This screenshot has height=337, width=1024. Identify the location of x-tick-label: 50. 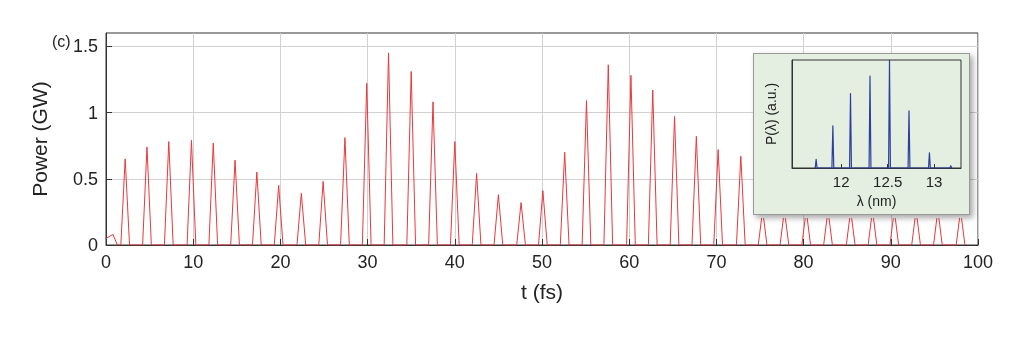
(542, 262).